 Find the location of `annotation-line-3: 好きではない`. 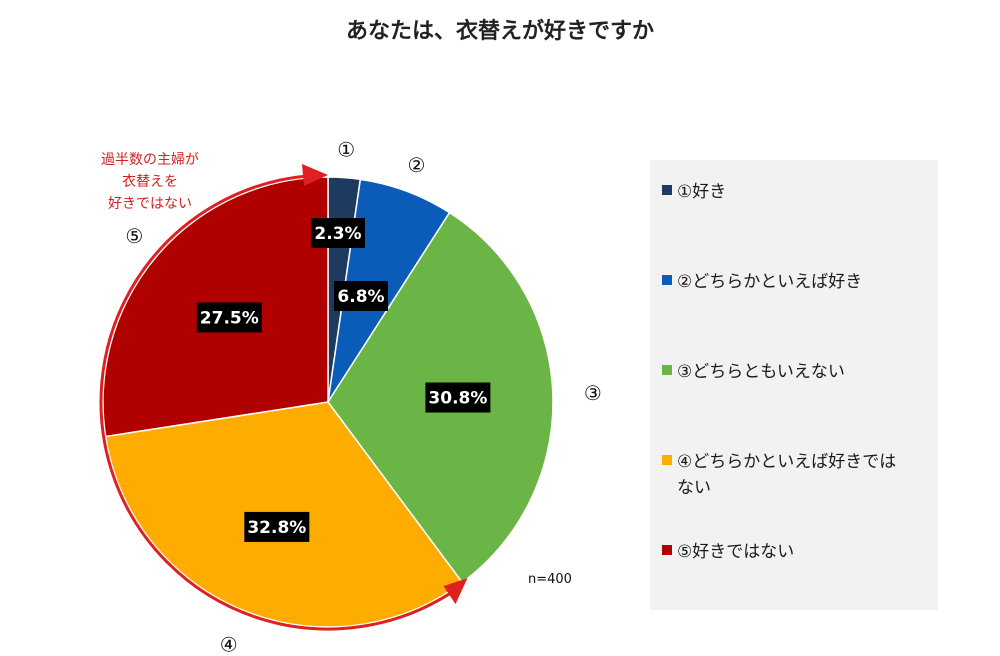

annotation-line-3: 好きではない is located at coordinates (150, 204).